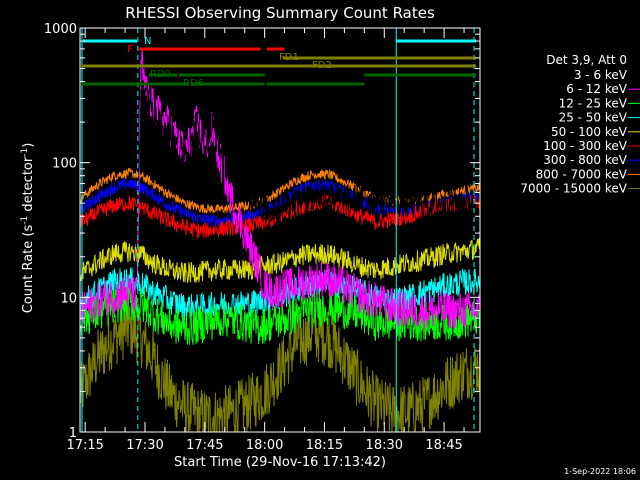 The image size is (640, 480). I want to click on y-tick-label: 1000, so click(60, 29).